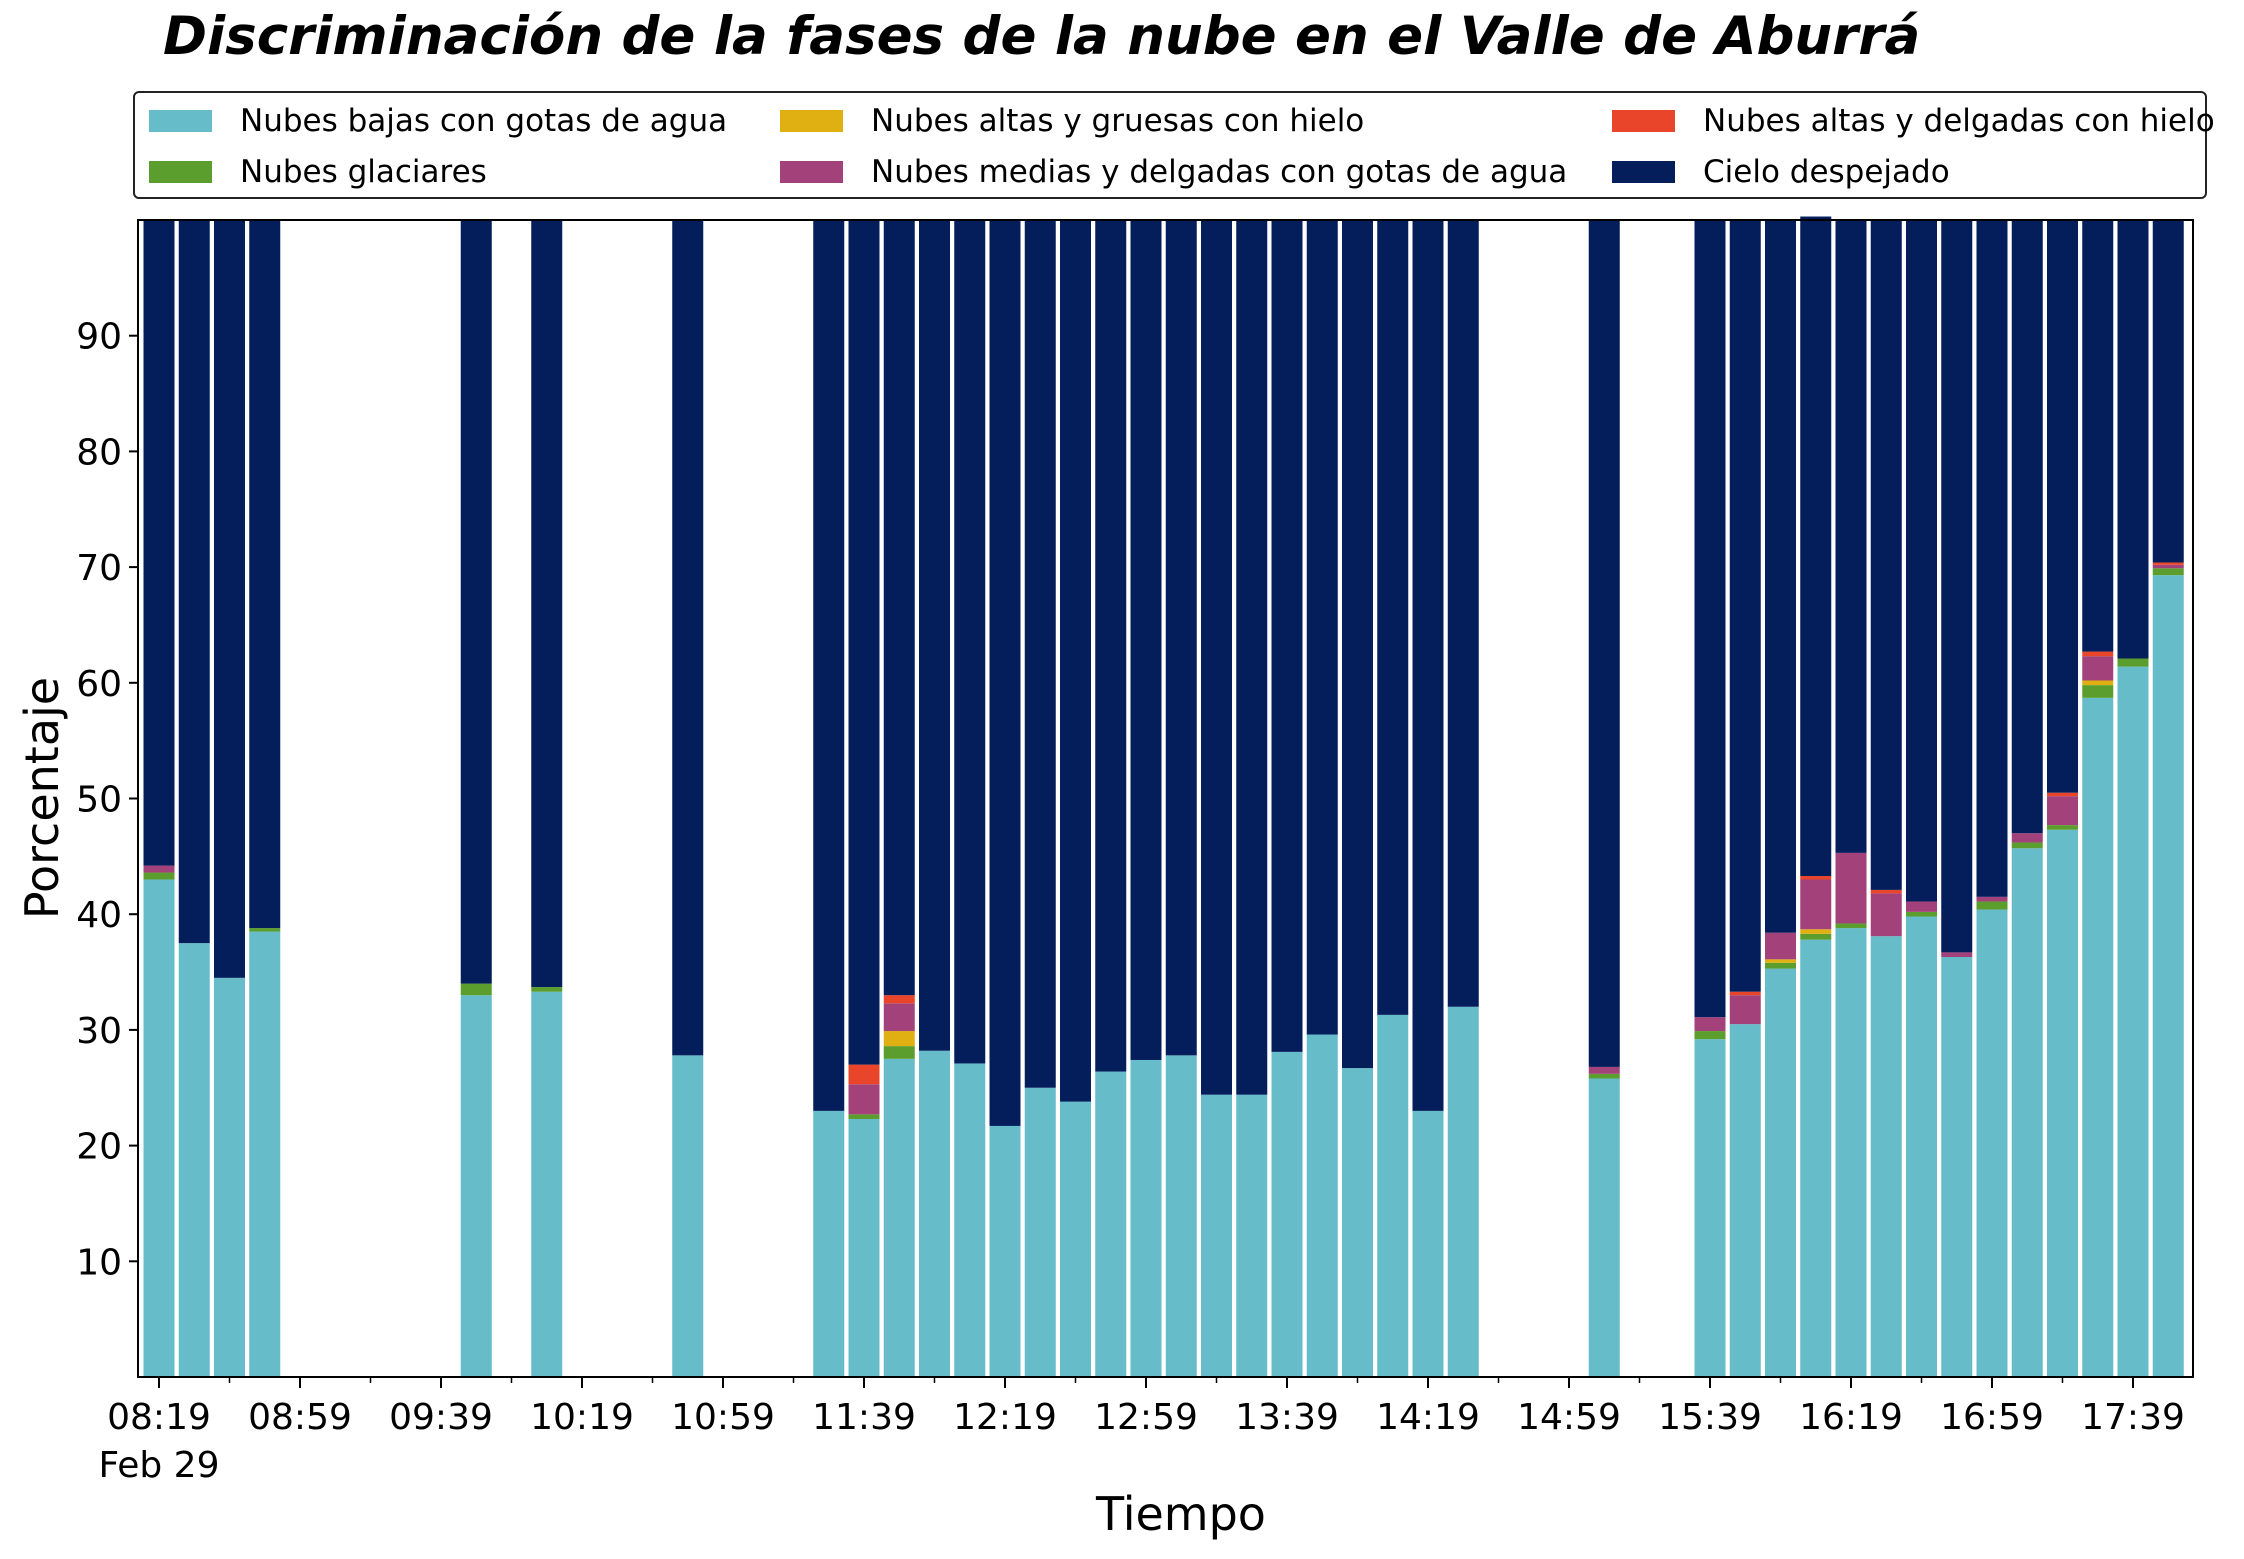 Image resolution: width=2244 pixels, height=1559 pixels. What do you see at coordinates (159, 1465) in the screenshot?
I see `x-date-label: Feb 29` at bounding box center [159, 1465].